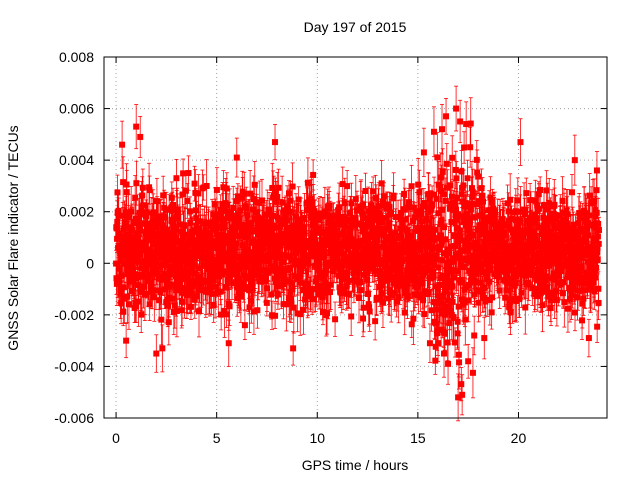 The image size is (640, 480). I want to click on x-tick-label: 10, so click(317, 438).